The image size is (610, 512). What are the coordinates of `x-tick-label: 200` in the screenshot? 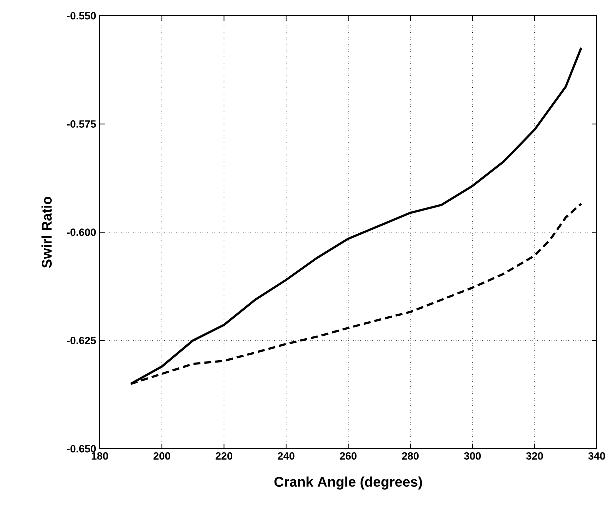 It's located at (162, 456).